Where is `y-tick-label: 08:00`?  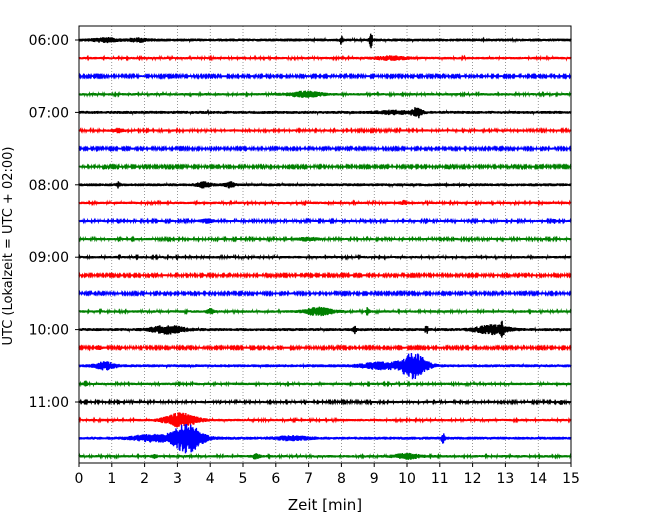
y-tick-label: 08:00 is located at coordinates (49, 186).